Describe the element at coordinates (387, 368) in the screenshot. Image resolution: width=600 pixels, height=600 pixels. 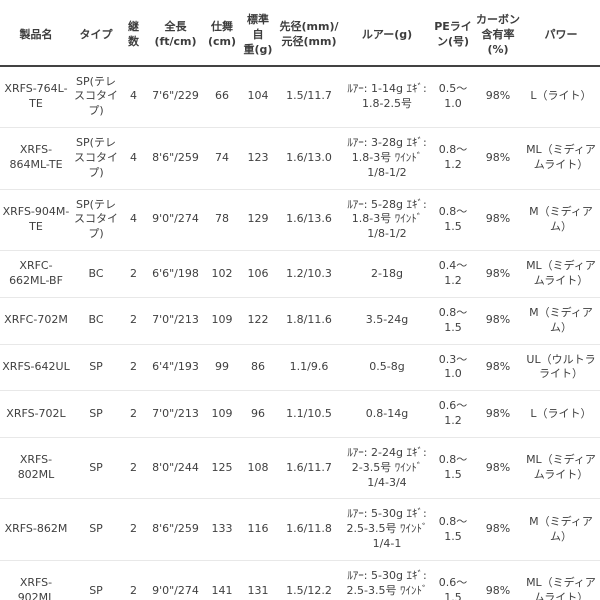
I see `cell-lure: 0.5-8g` at that location.